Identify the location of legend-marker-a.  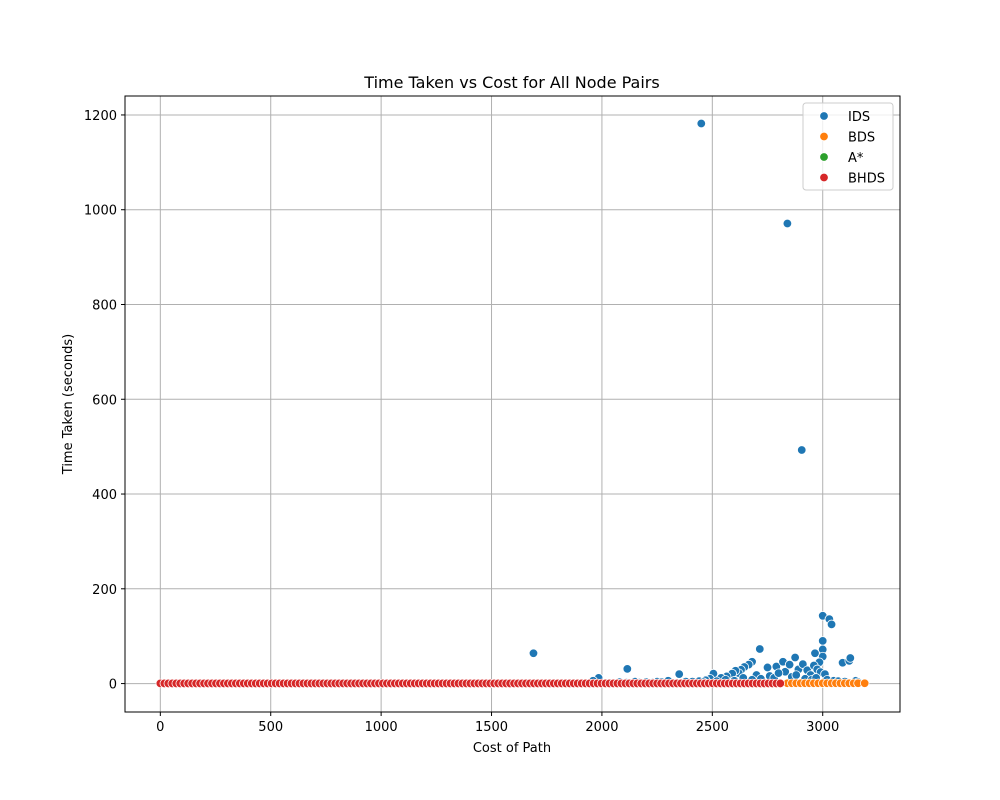
(824, 157).